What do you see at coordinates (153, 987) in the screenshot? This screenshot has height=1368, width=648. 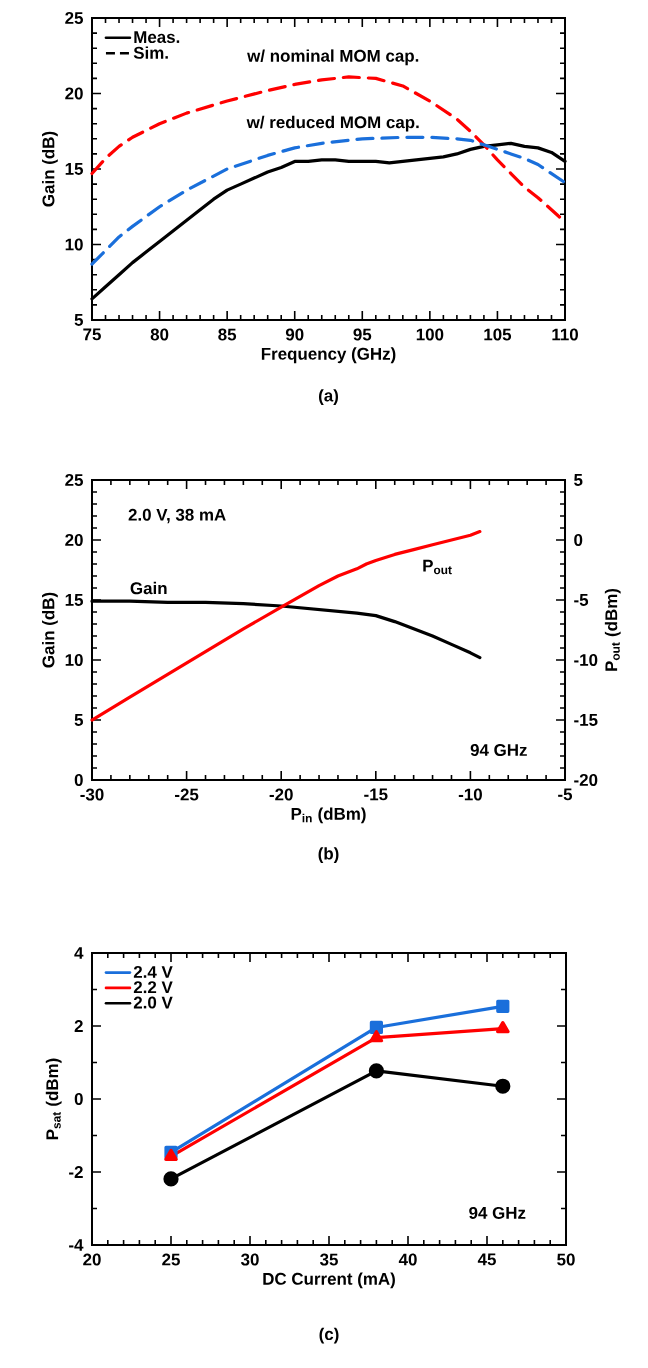 I see `legend-label: 2.2 V` at bounding box center [153, 987].